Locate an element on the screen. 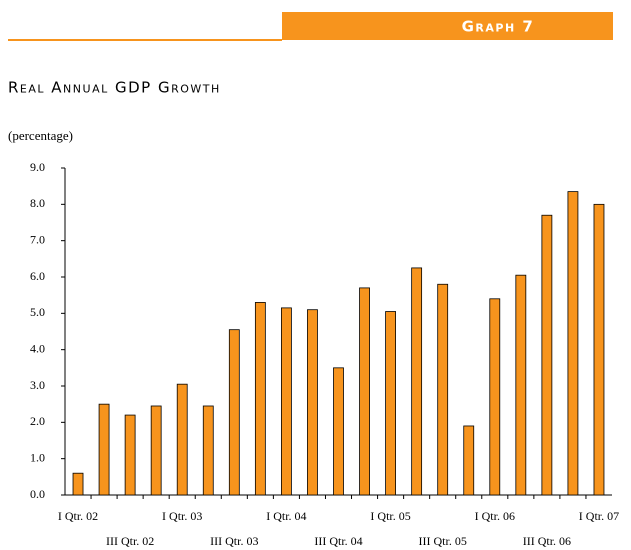 The width and height of the screenshot is (631, 550). y-tick-label: 0.0 is located at coordinates (37, 494).